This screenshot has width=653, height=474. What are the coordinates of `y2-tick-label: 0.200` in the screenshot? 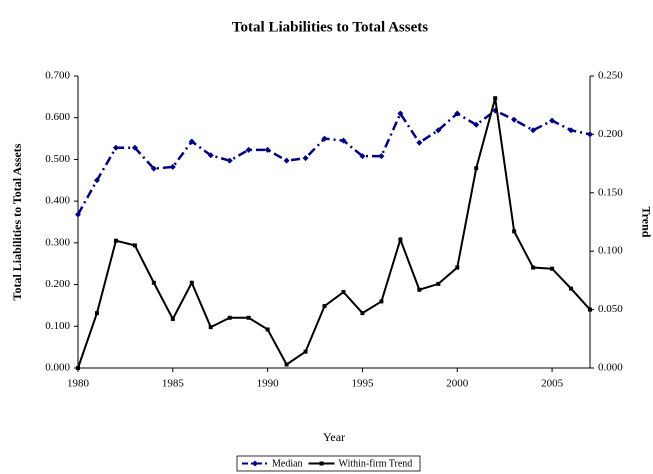 It's located at (610, 134).